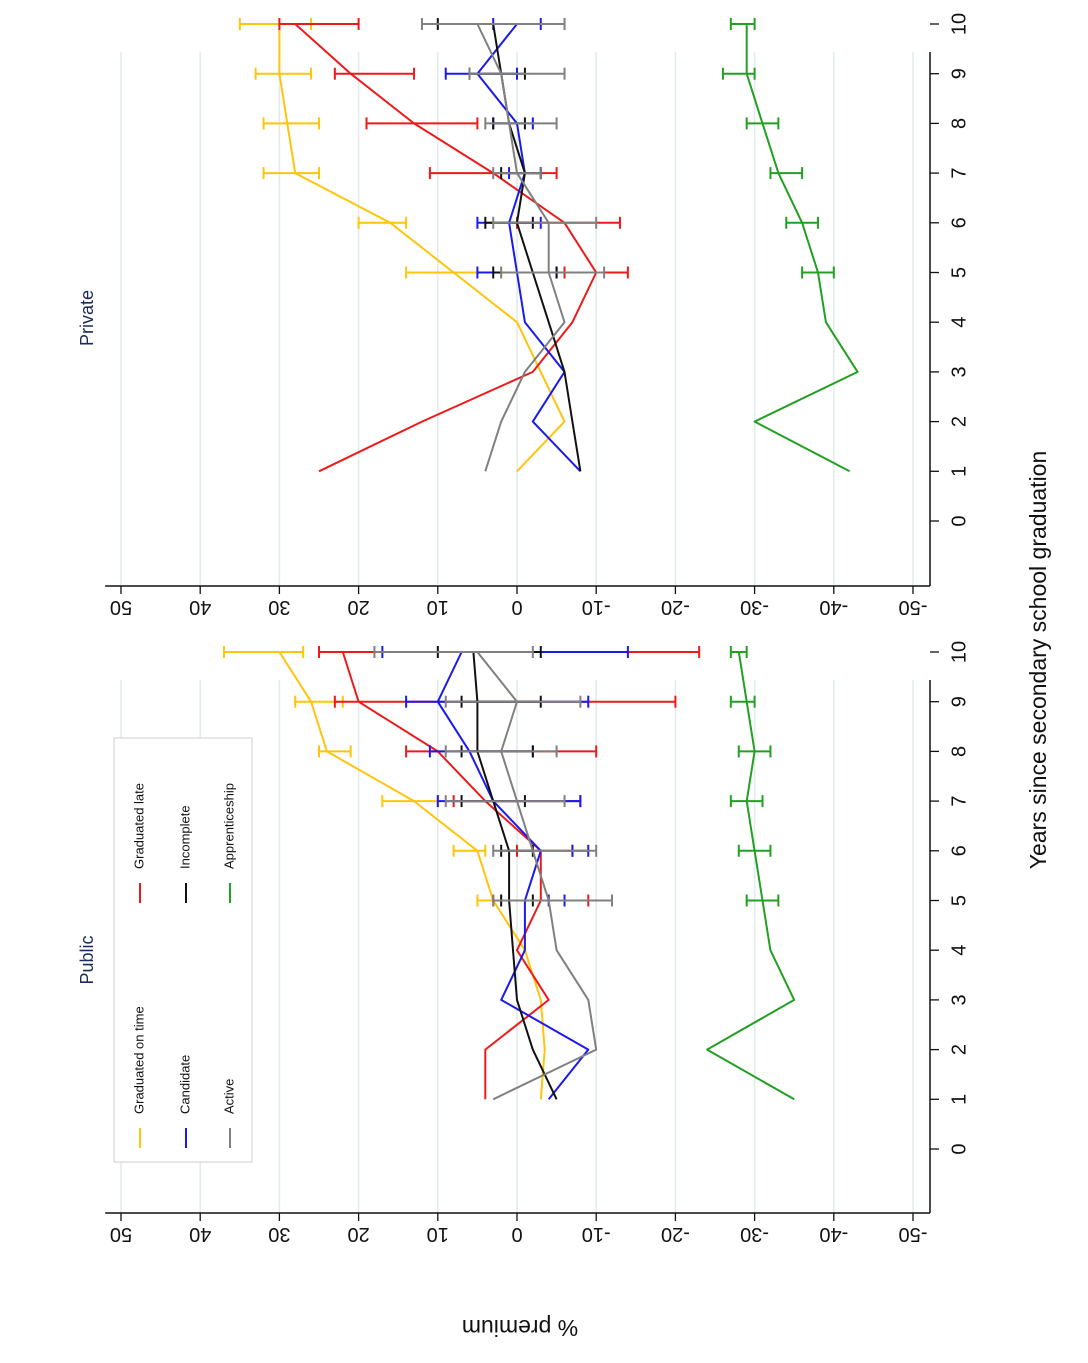 The height and width of the screenshot is (1363, 1088). I want to click on legend-entry-active: Active, so click(228, 1113).